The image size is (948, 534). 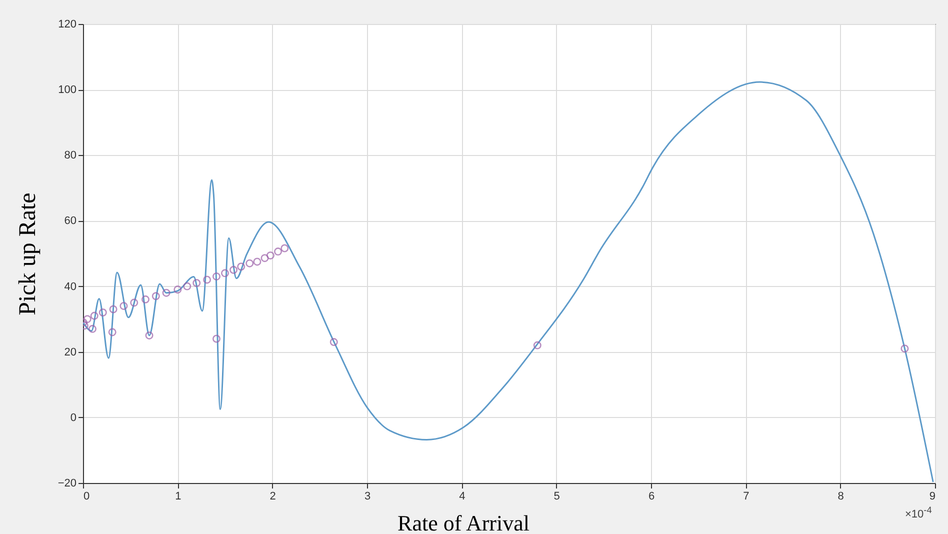 I want to click on x-tick-label: 7, so click(x=746, y=496).